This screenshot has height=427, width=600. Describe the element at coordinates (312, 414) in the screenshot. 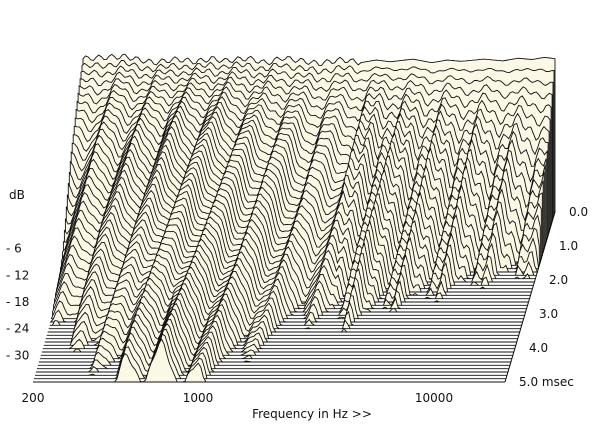

I see `x-axis-title: Frequency in Hz >>` at that location.